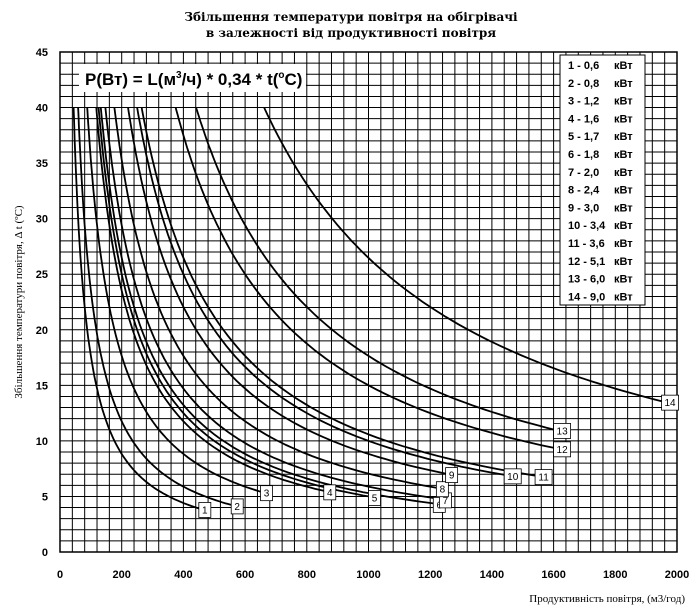  What do you see at coordinates (183, 575) in the screenshot?
I see `x-tick-label: 400` at bounding box center [183, 575].